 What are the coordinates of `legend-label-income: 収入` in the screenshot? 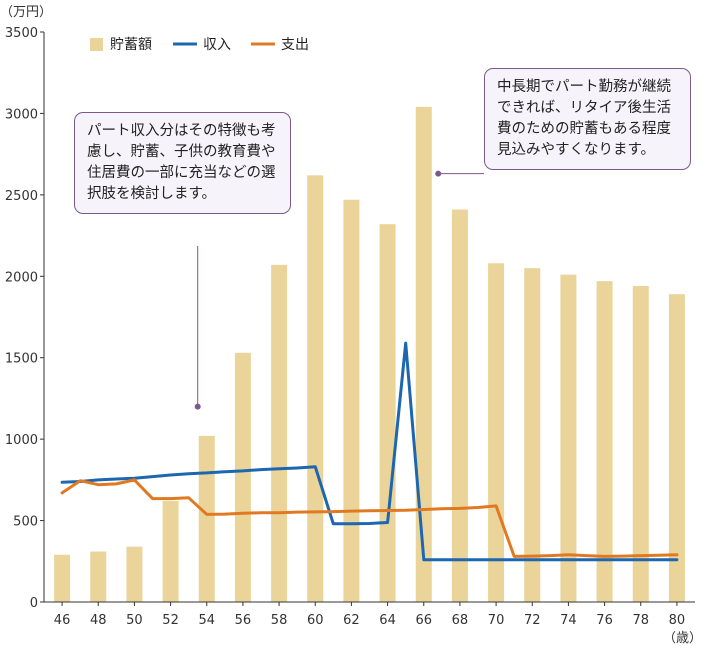 It's located at (217, 45).